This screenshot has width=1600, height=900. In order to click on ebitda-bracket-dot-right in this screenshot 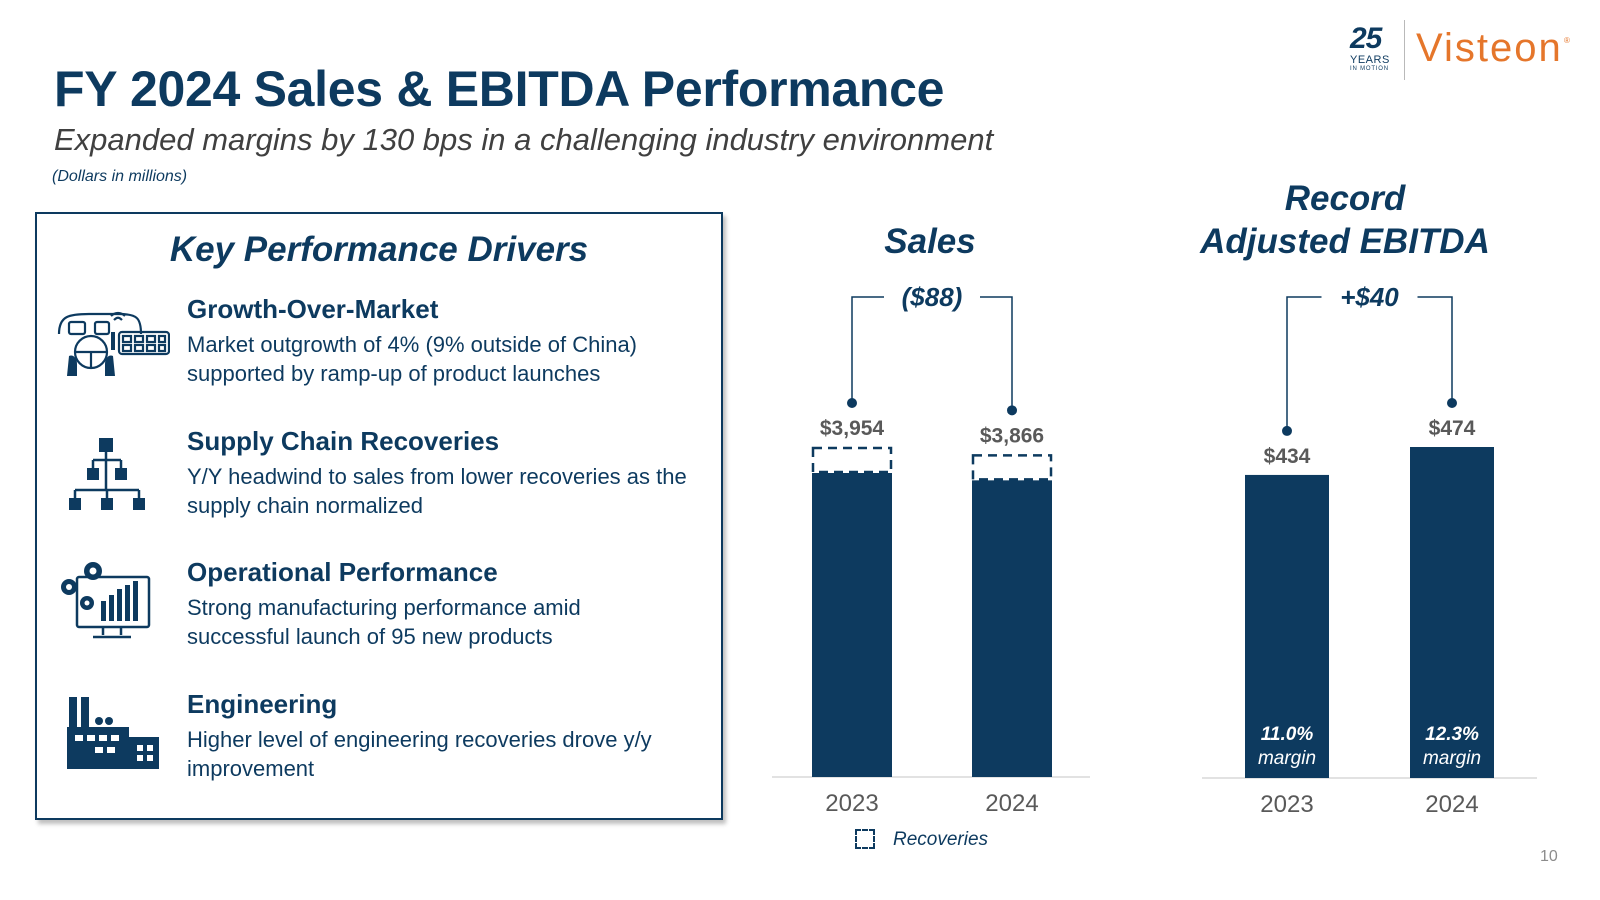, I will do `click(1452, 403)`.